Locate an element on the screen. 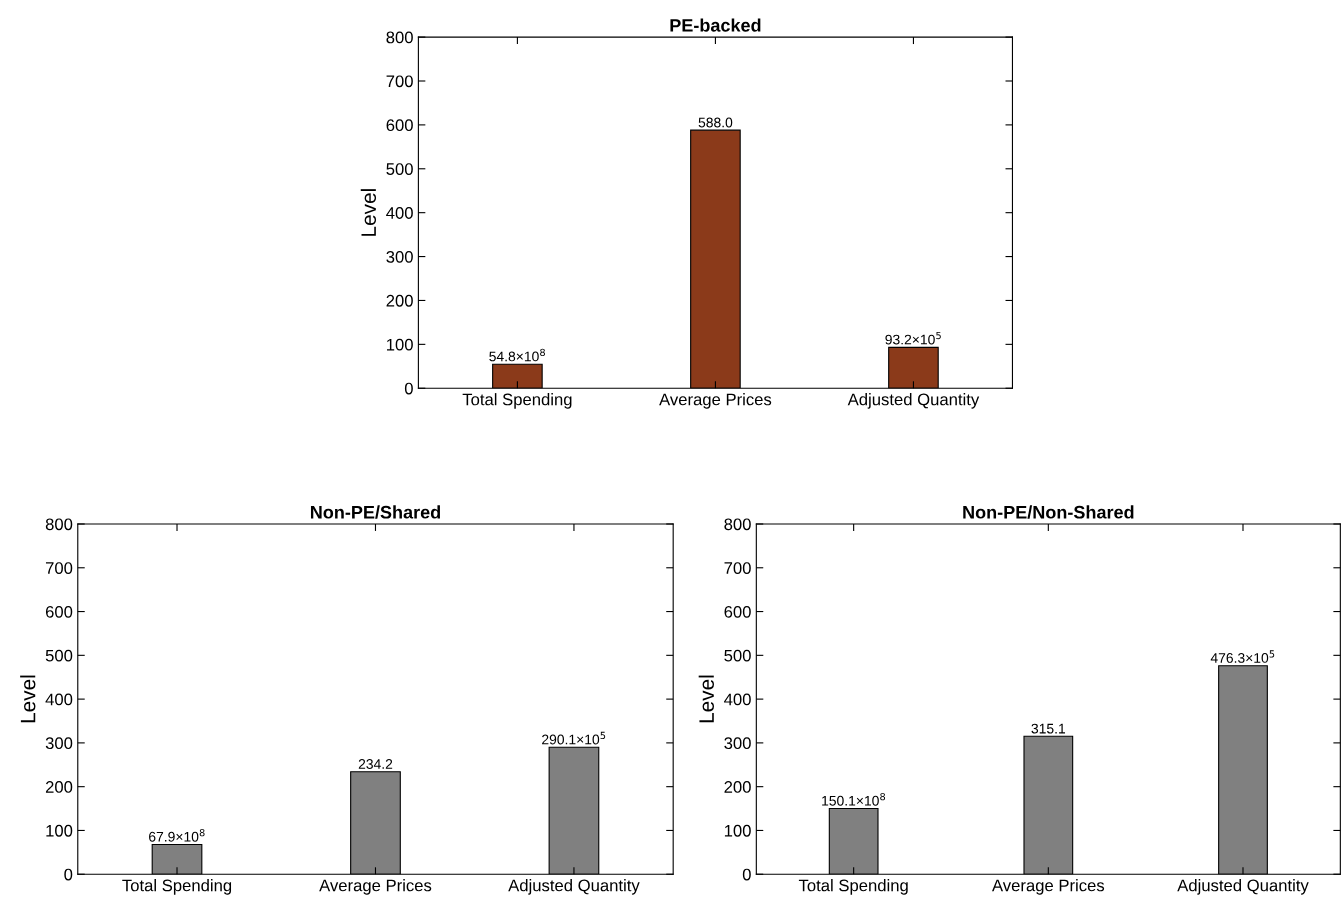 The height and width of the screenshot is (905, 1341). text: 588.0 is located at coordinates (715, 122).